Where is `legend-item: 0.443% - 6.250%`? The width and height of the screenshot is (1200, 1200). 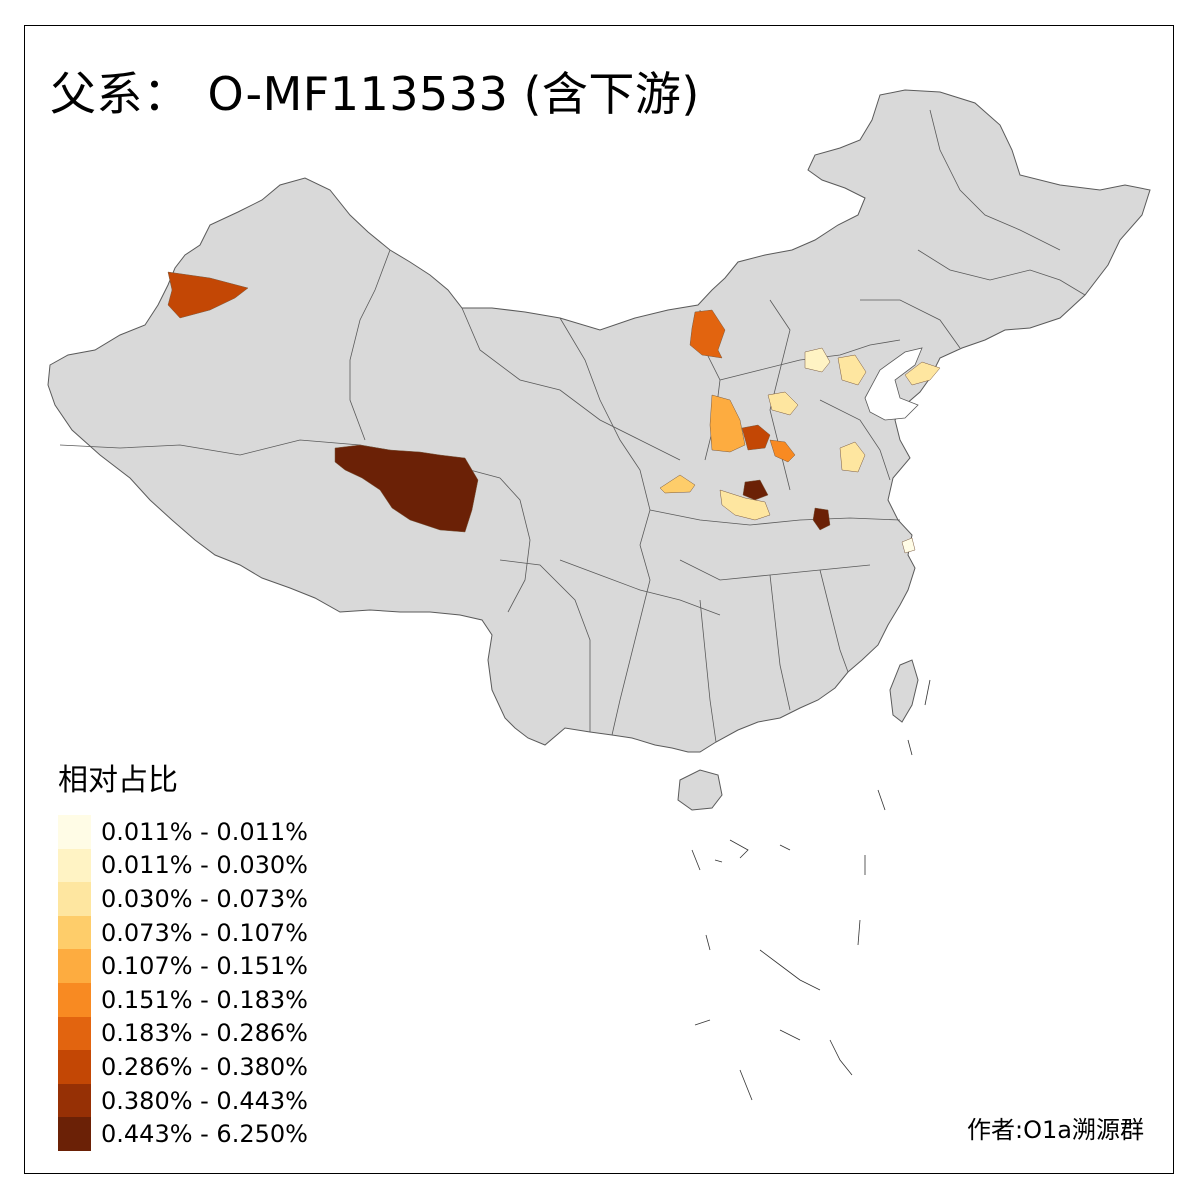 legend-item: 0.443% - 6.250% is located at coordinates (183, 1134).